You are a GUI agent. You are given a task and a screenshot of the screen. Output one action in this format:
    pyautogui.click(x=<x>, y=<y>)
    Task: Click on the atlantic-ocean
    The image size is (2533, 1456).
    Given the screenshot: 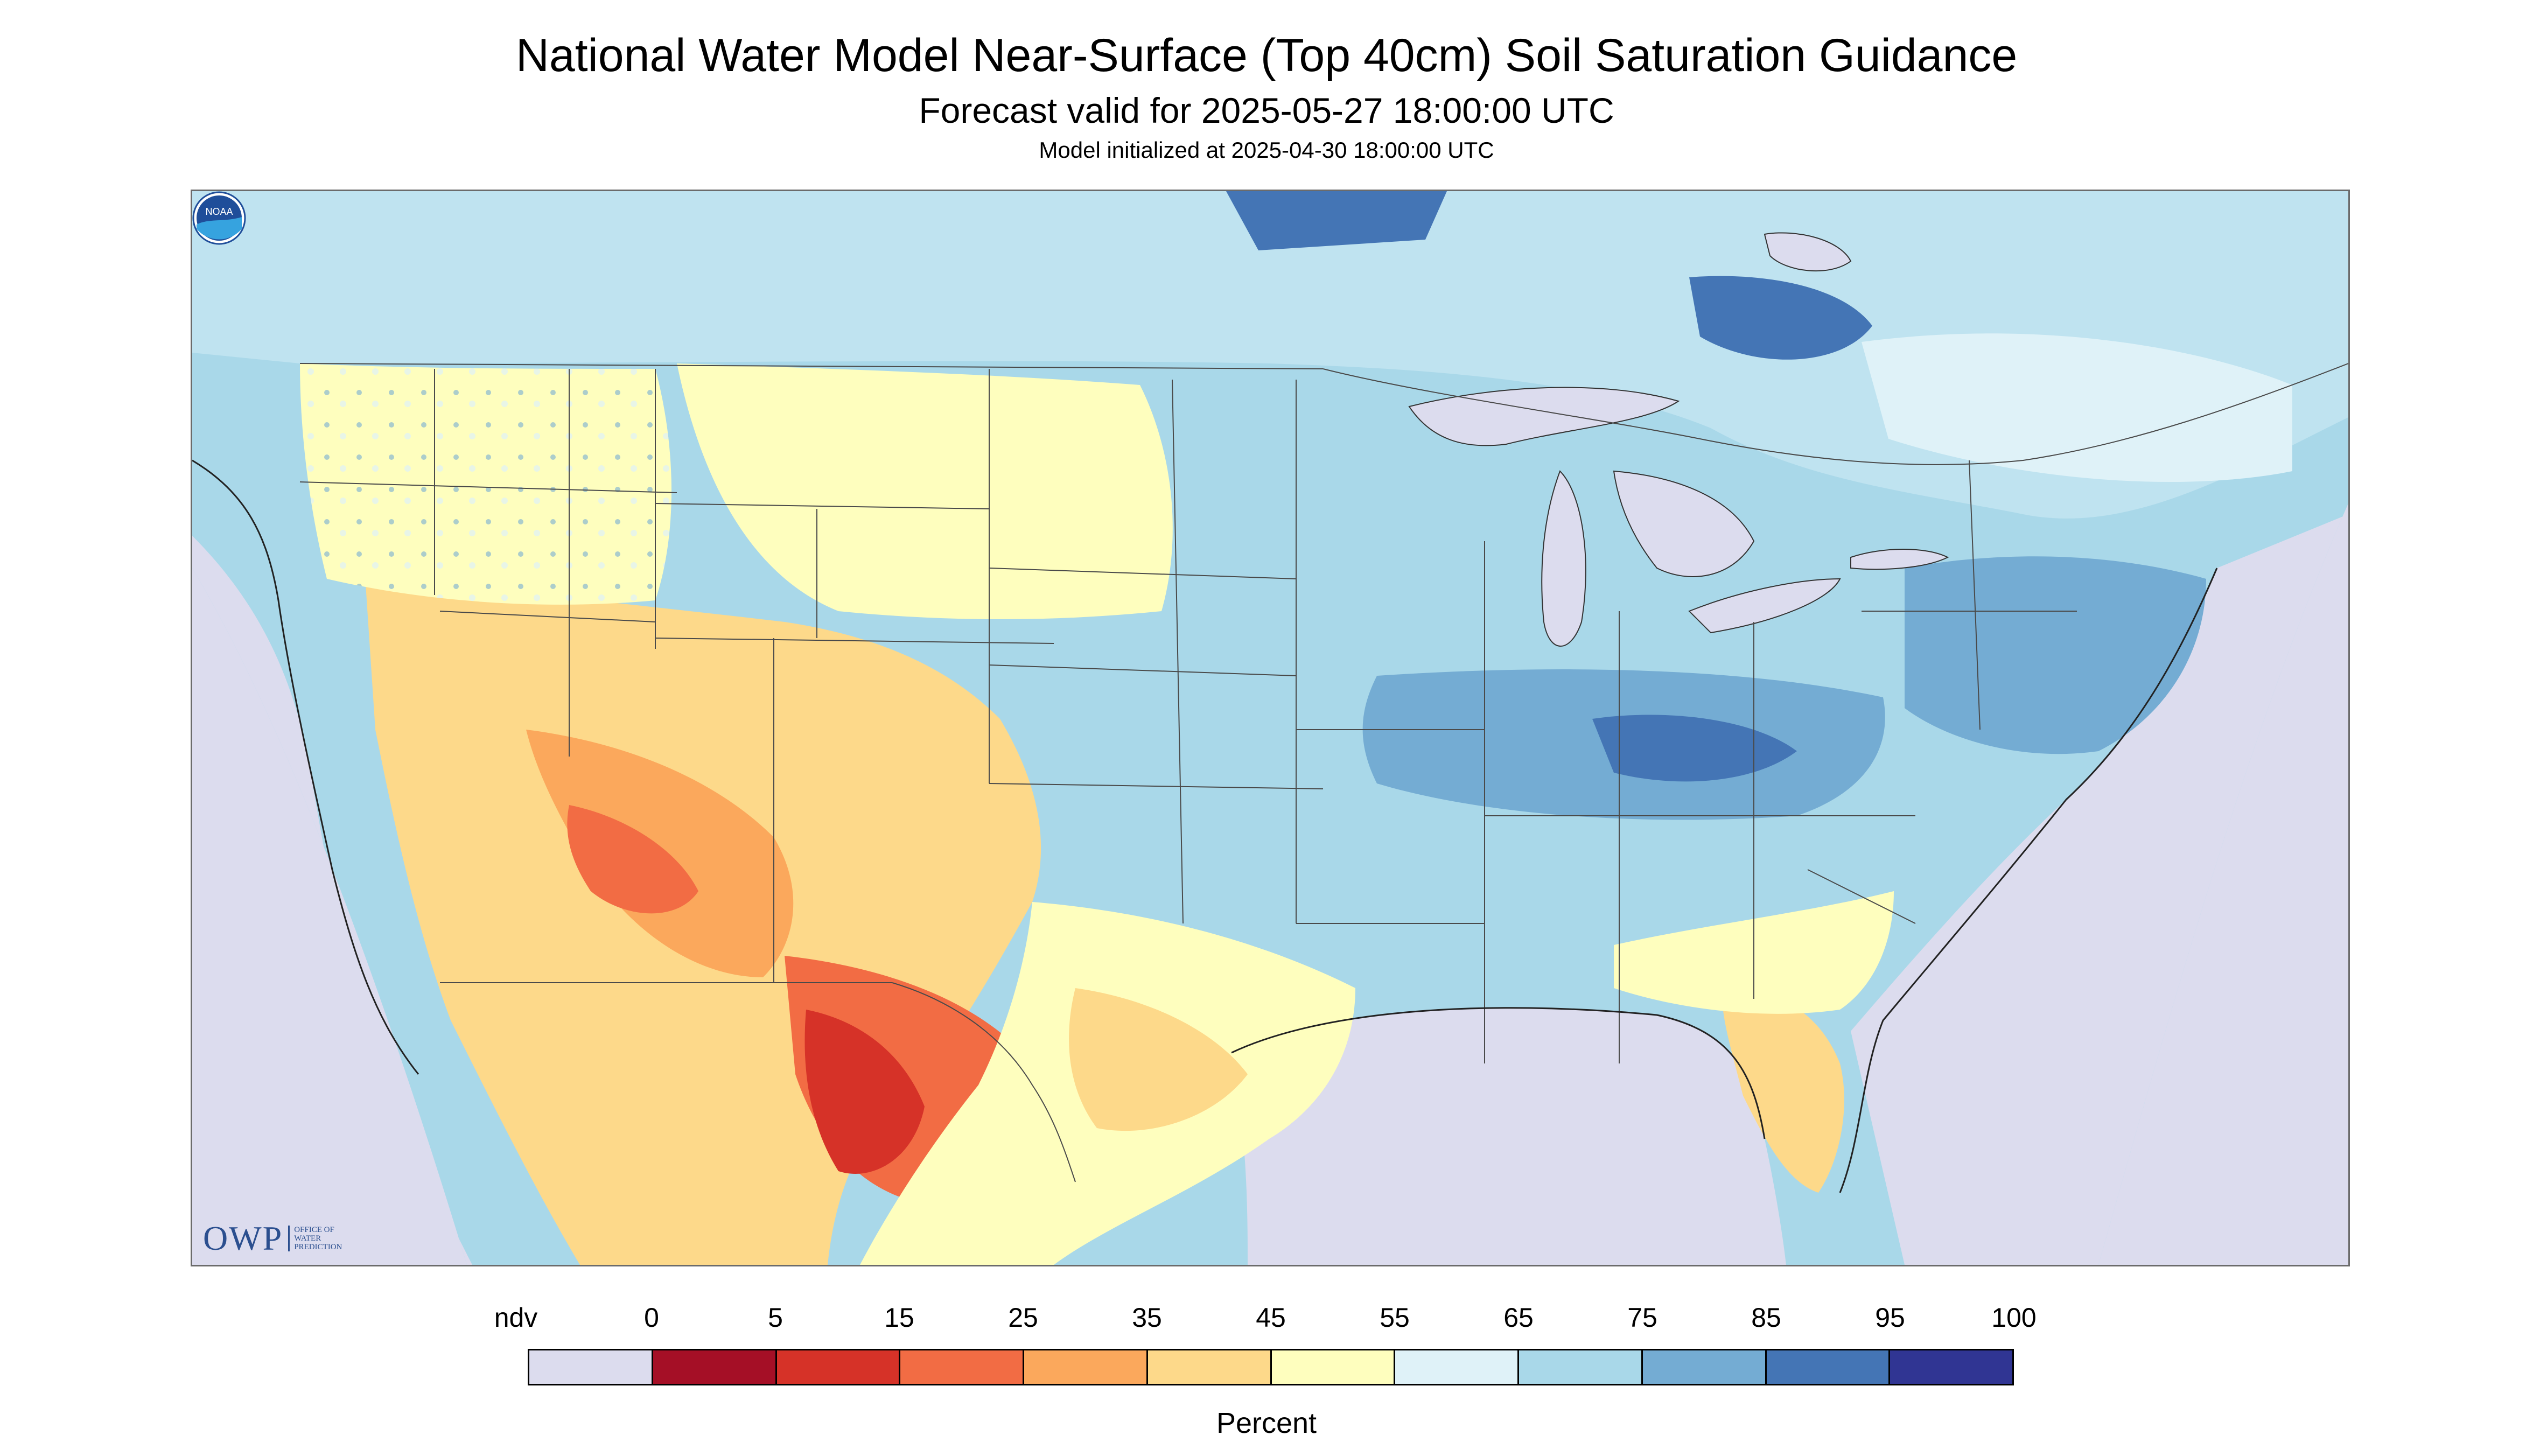 What is the action you would take?
    pyautogui.click(x=2099, y=884)
    